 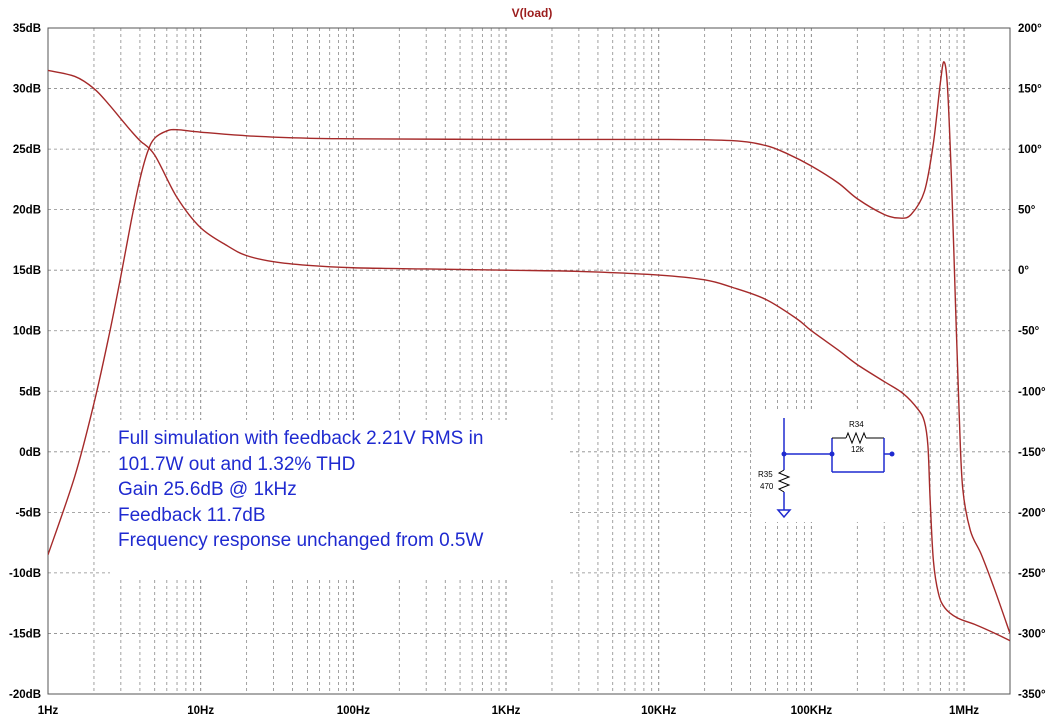 I want to click on left-tick-label: 10dB, so click(x=27, y=332).